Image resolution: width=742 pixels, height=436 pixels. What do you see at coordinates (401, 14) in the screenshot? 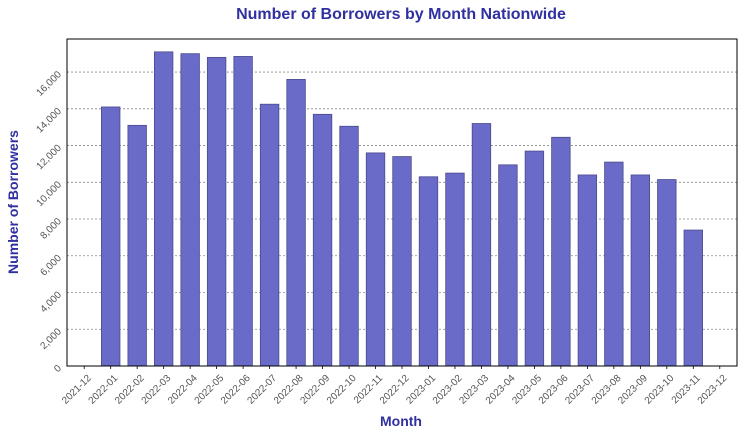
I see `chart-title: Number of Borrowers by Month Nationwide` at bounding box center [401, 14].